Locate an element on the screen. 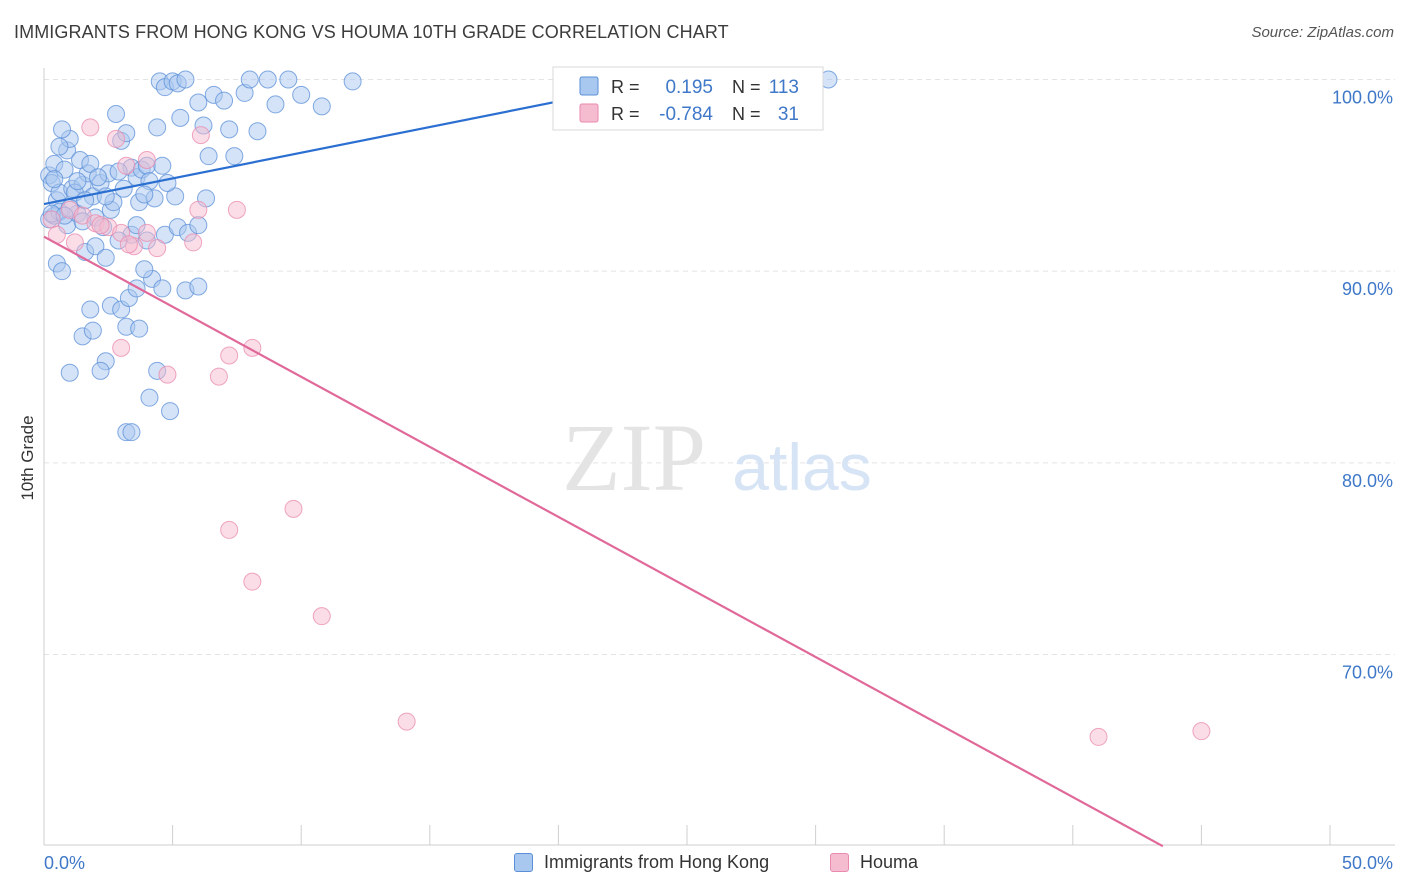 Image resolution: width=1406 pixels, height=892 pixels. stats-r-value-pink: -0.784 is located at coordinates (686, 114).